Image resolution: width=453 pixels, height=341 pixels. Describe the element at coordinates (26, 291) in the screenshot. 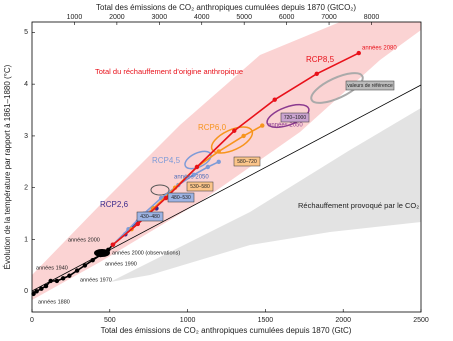

I see `y-tick-label: 0` at that location.